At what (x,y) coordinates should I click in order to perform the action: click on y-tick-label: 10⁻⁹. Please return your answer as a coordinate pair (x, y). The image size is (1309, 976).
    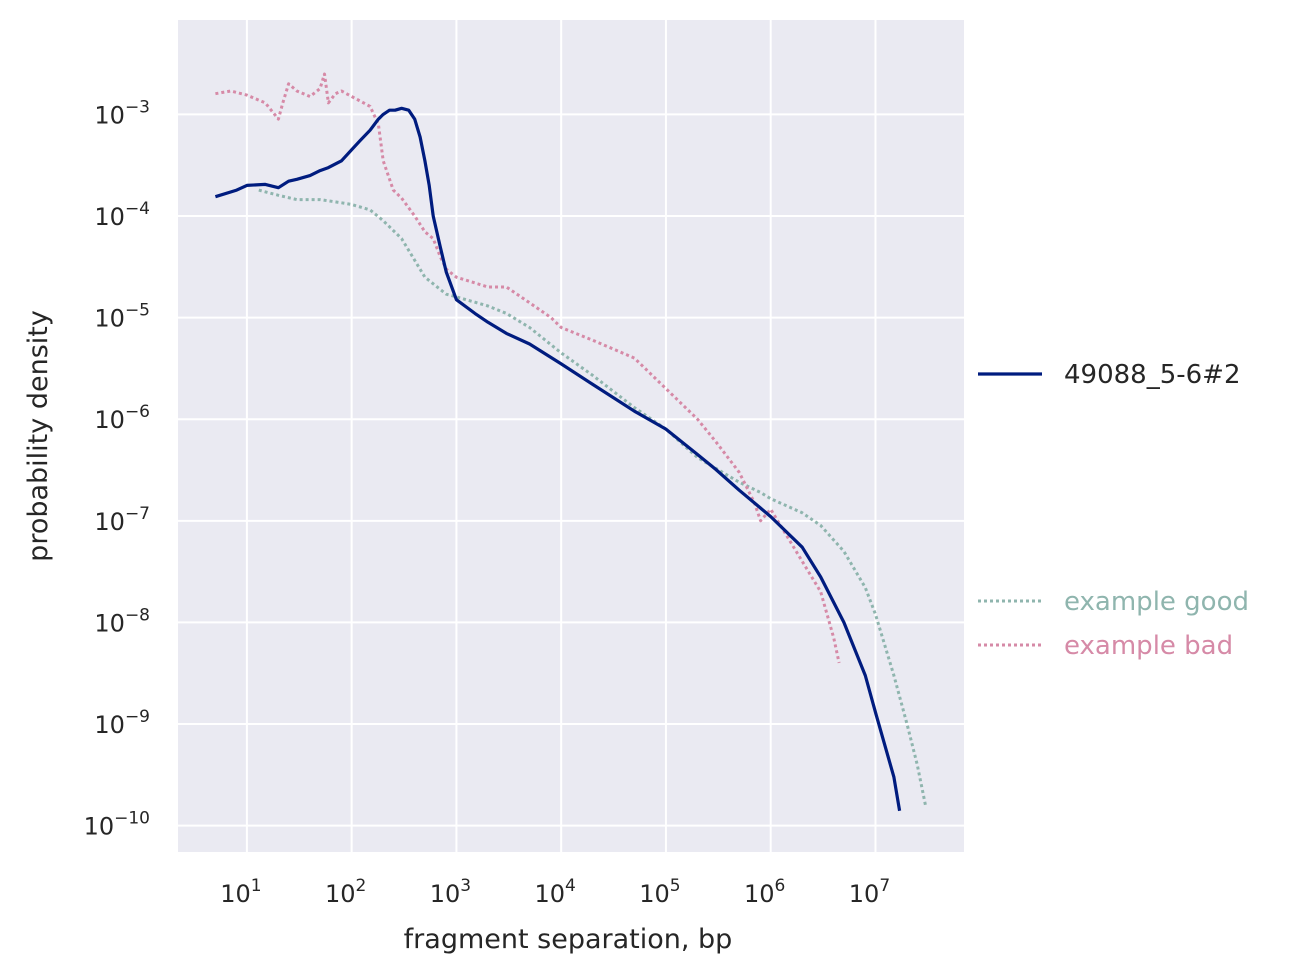
    Looking at the image, I should click on (122, 723).